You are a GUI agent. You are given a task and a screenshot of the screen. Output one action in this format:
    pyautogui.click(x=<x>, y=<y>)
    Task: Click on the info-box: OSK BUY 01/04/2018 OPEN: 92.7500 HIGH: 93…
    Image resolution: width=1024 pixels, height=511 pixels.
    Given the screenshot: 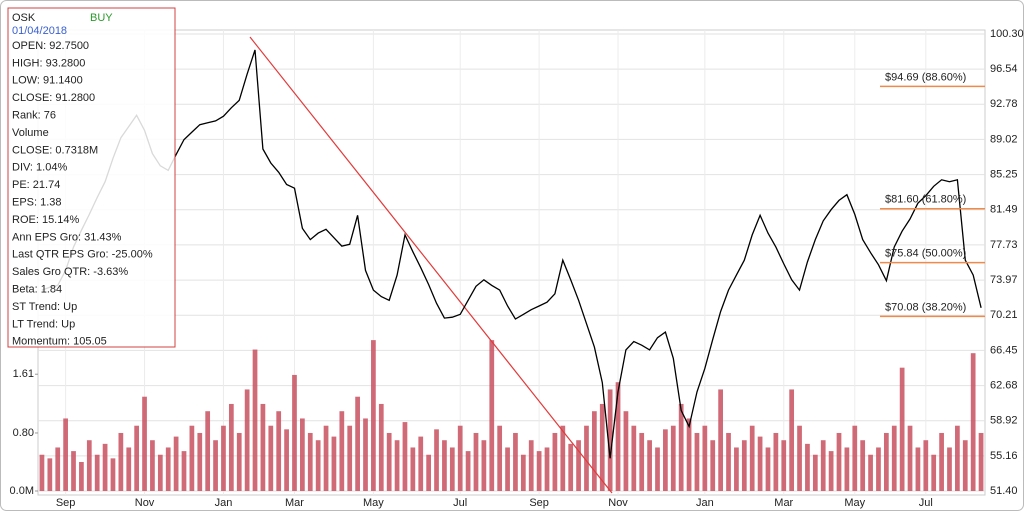 What is the action you would take?
    pyautogui.click(x=91, y=177)
    